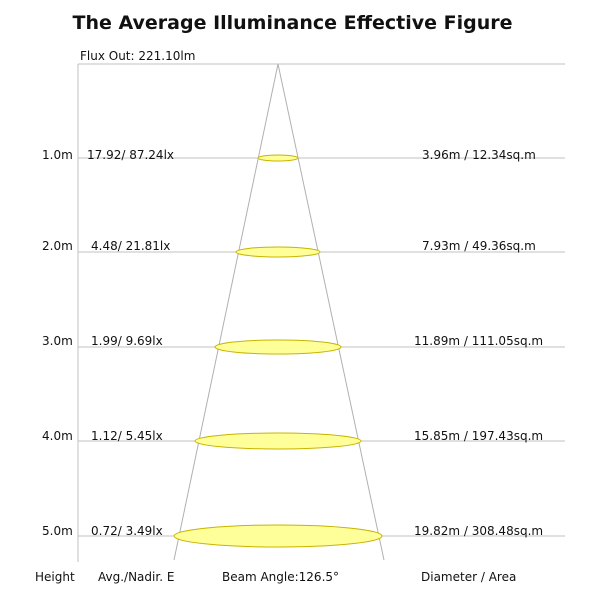 This screenshot has height=600, width=600. Describe the element at coordinates (292, 23) in the screenshot. I see `figure-title: The Average Illuminance Effective Figure` at that location.